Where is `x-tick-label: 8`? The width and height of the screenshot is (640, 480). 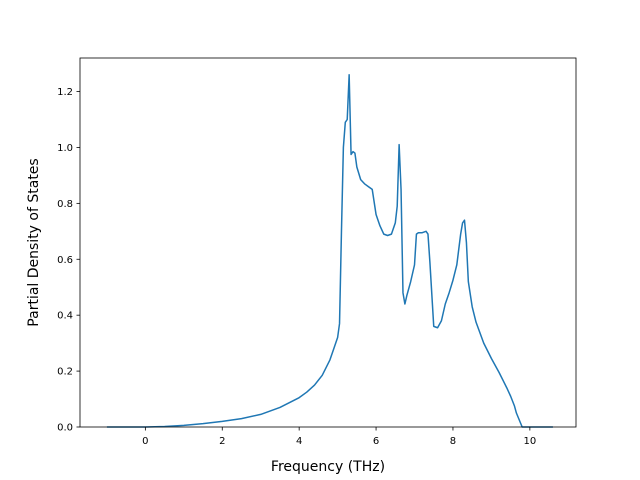 x-tick-label: 8 is located at coordinates (453, 441).